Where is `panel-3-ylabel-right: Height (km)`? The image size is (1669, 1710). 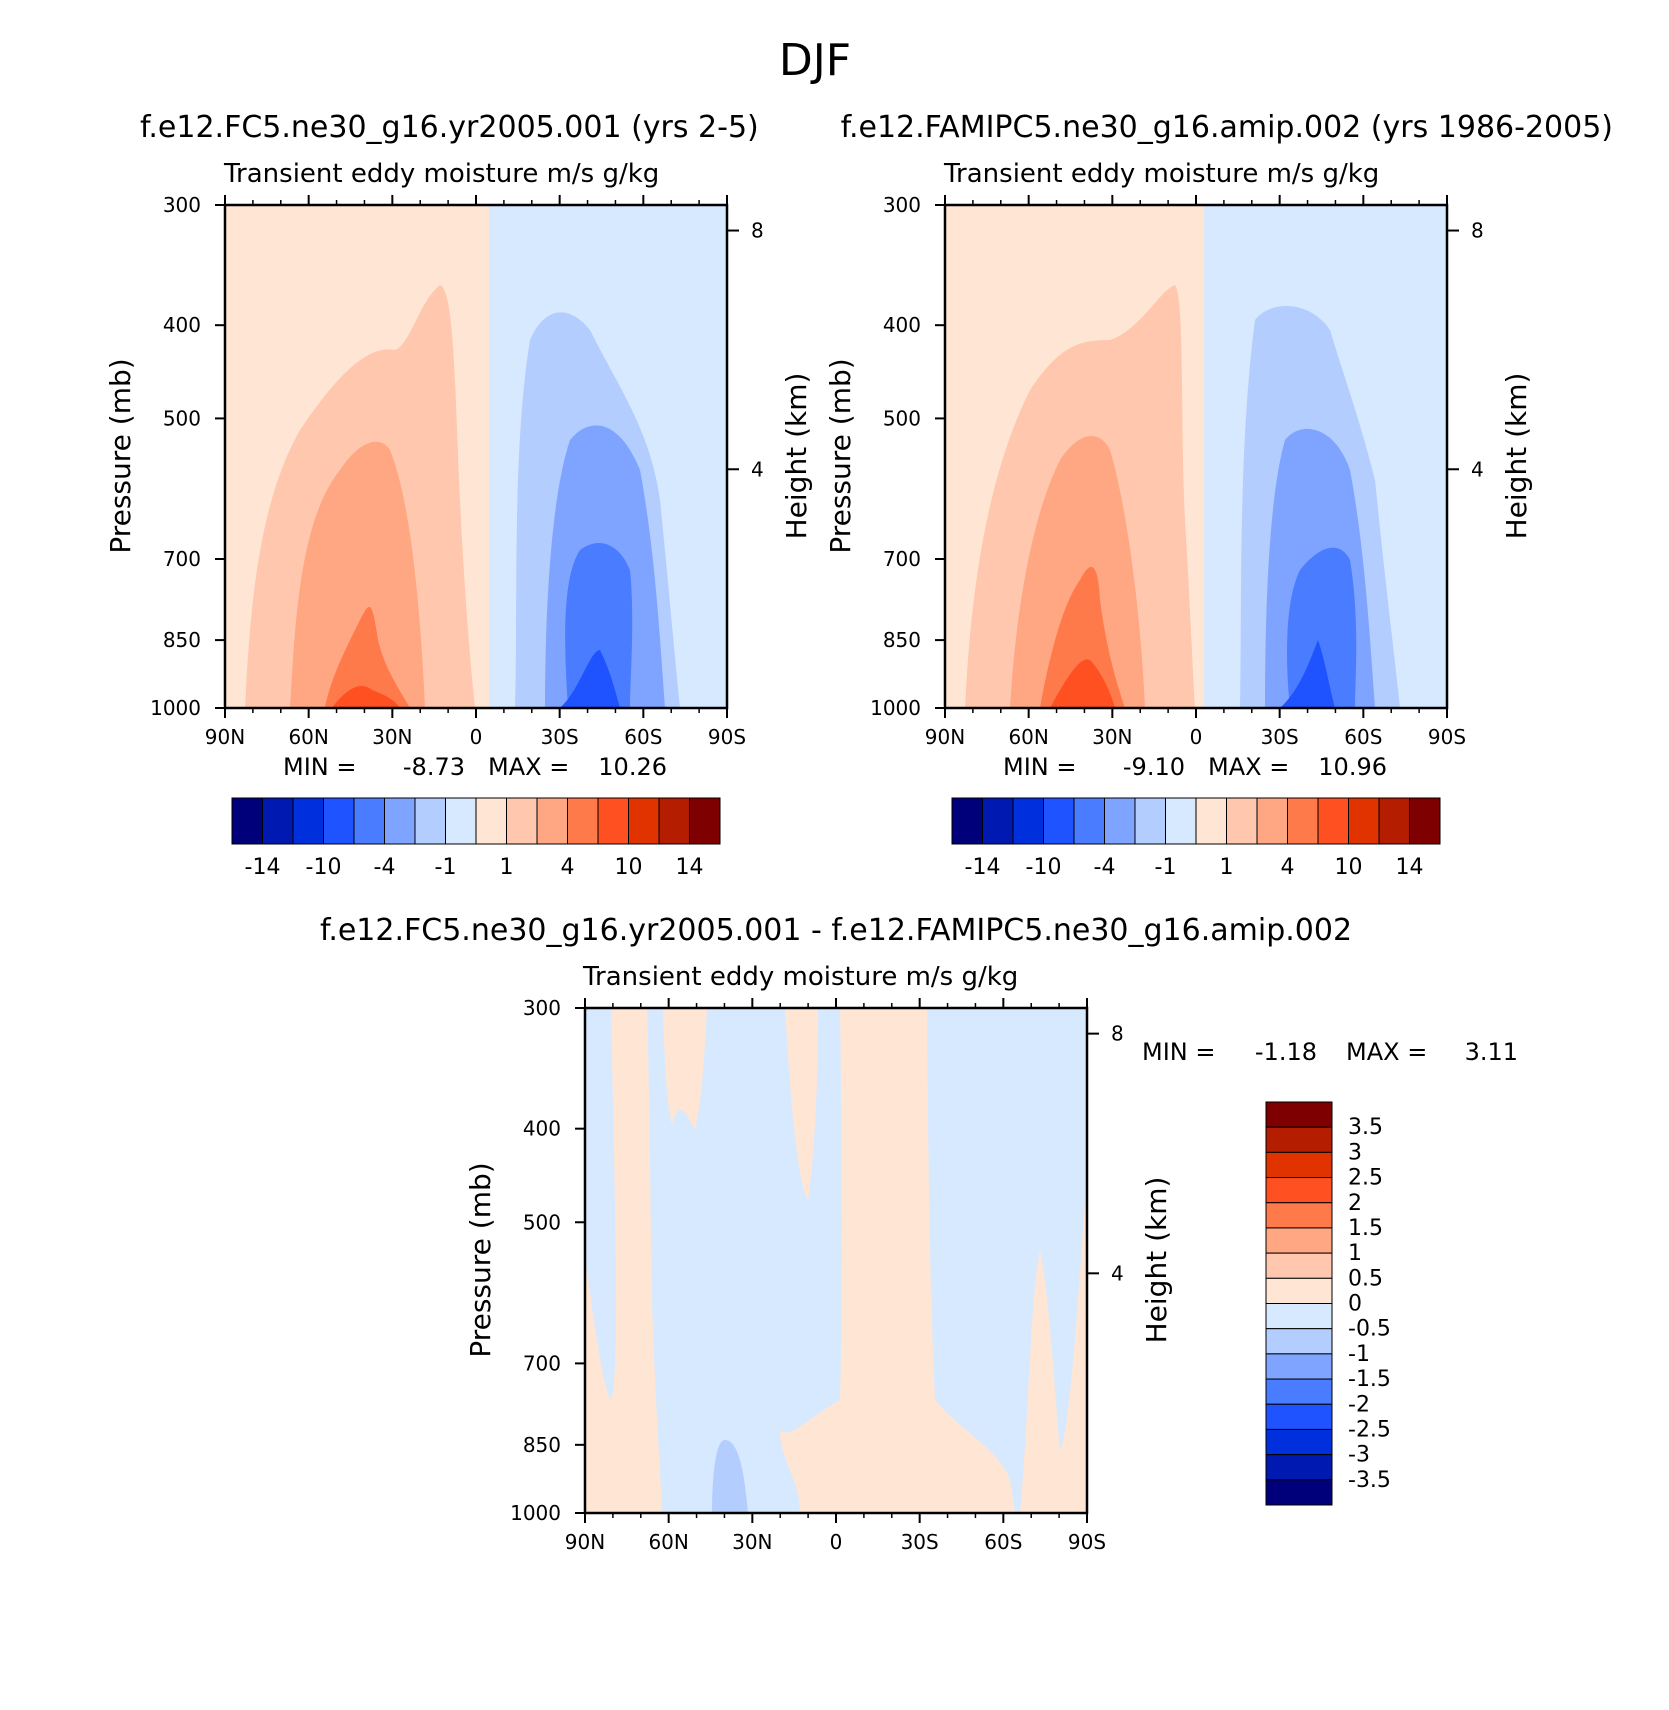
panel-3-ylabel-right: Height (km) is located at coordinates (1156, 1260).